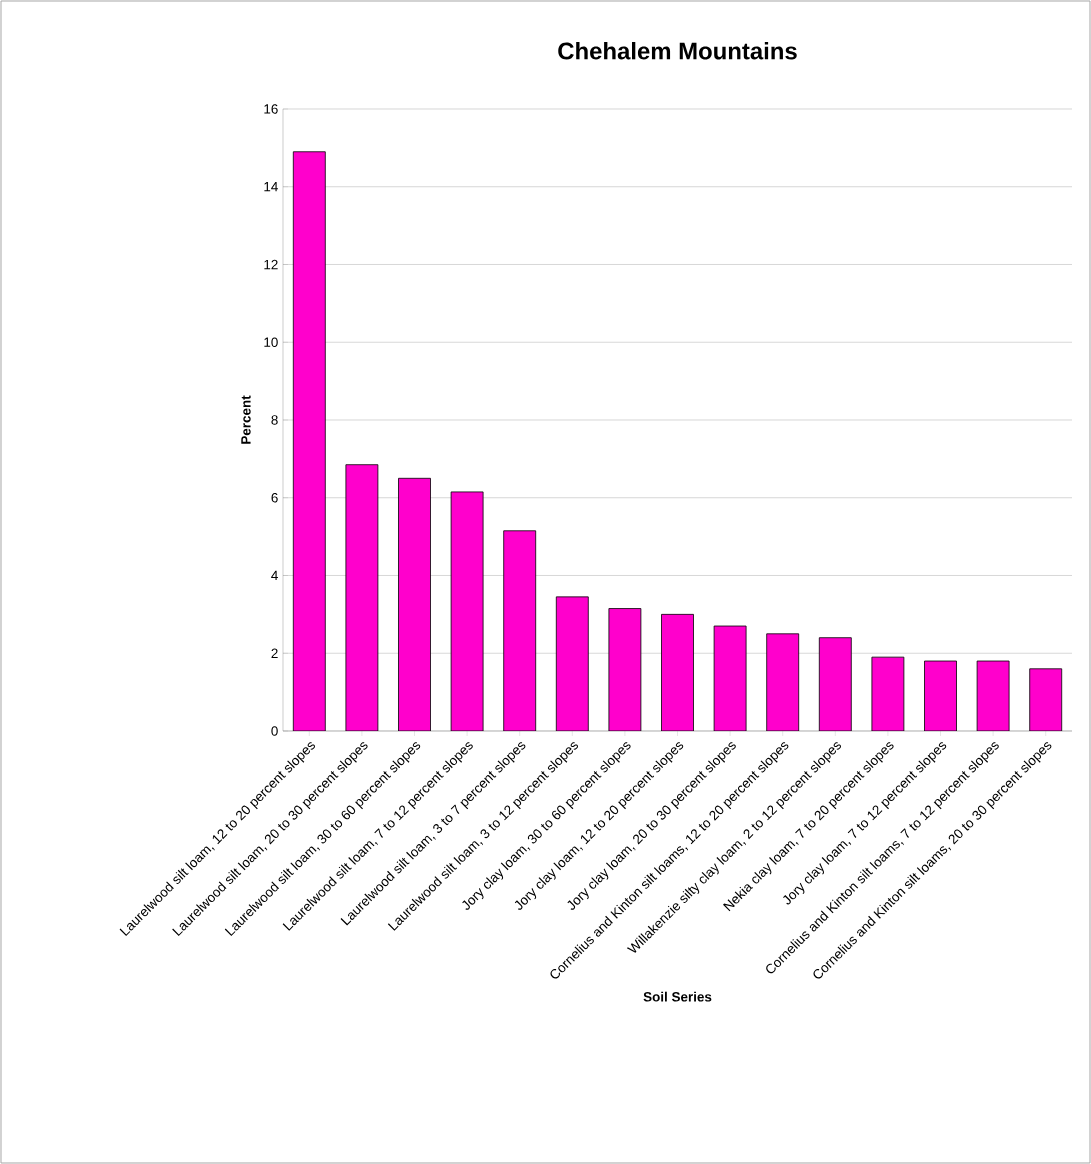 The width and height of the screenshot is (1091, 1164). I want to click on y-tick-label: 0, so click(274, 731).